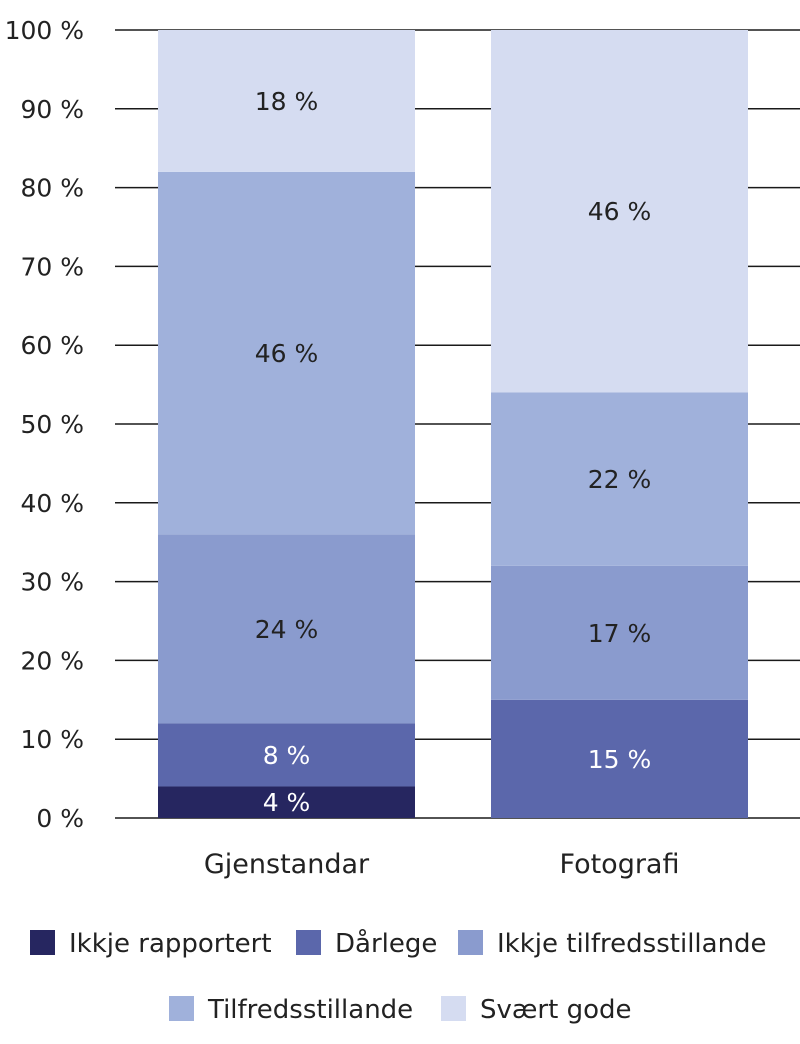 Image resolution: width=800 pixels, height=1044 pixels. What do you see at coordinates (310, 1010) in the screenshot?
I see `legend-label: Tilfredsstillande` at bounding box center [310, 1010].